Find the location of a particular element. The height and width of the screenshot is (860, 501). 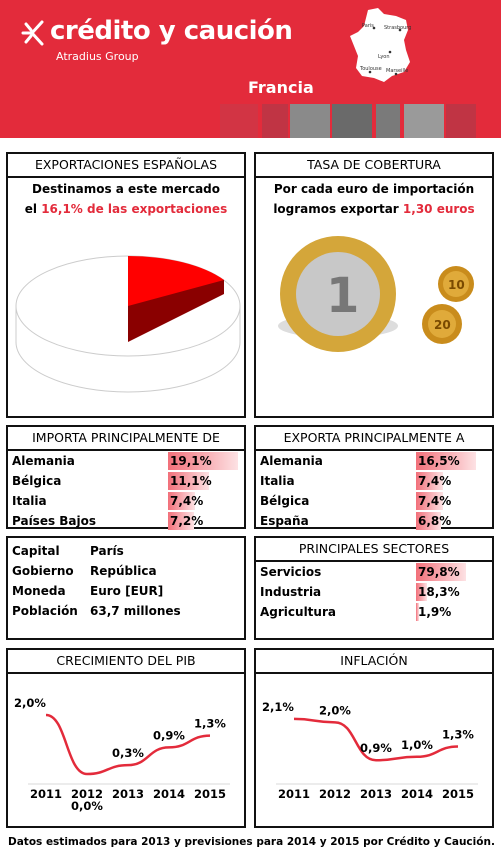

exporta-row: Alemania 16,5% is located at coordinates (374, 462).